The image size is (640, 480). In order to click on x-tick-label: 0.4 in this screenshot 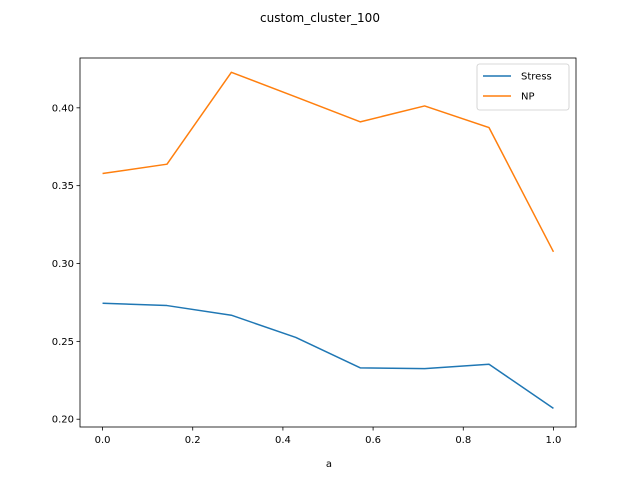, I will do `click(283, 440)`.